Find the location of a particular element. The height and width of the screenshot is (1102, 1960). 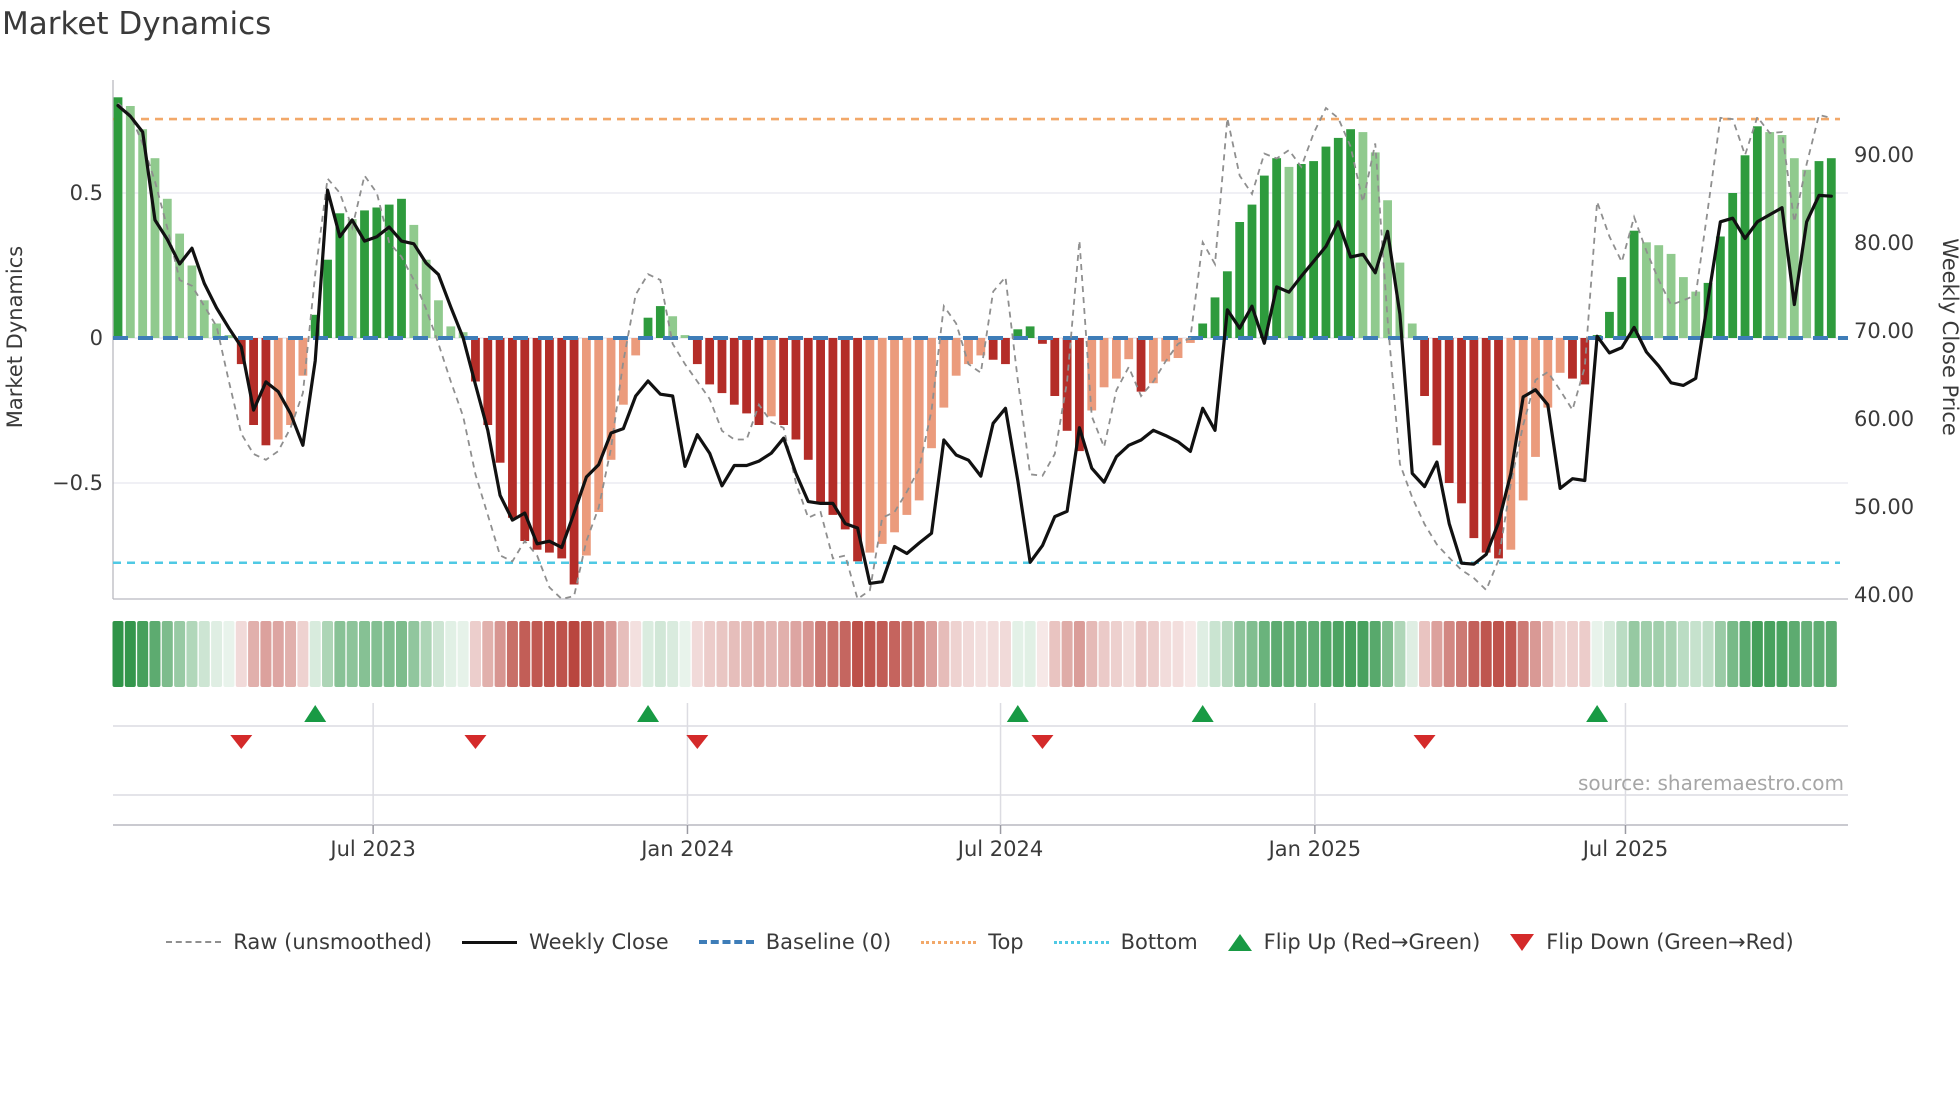

legend-label: Flip Up (Red→Green) is located at coordinates (1372, 942).